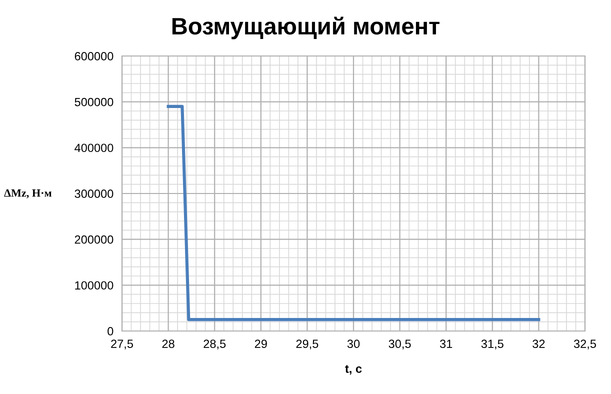 The width and height of the screenshot is (611, 394). Describe the element at coordinates (492, 345) in the screenshot. I see `x-tick-label: 31,5` at that location.